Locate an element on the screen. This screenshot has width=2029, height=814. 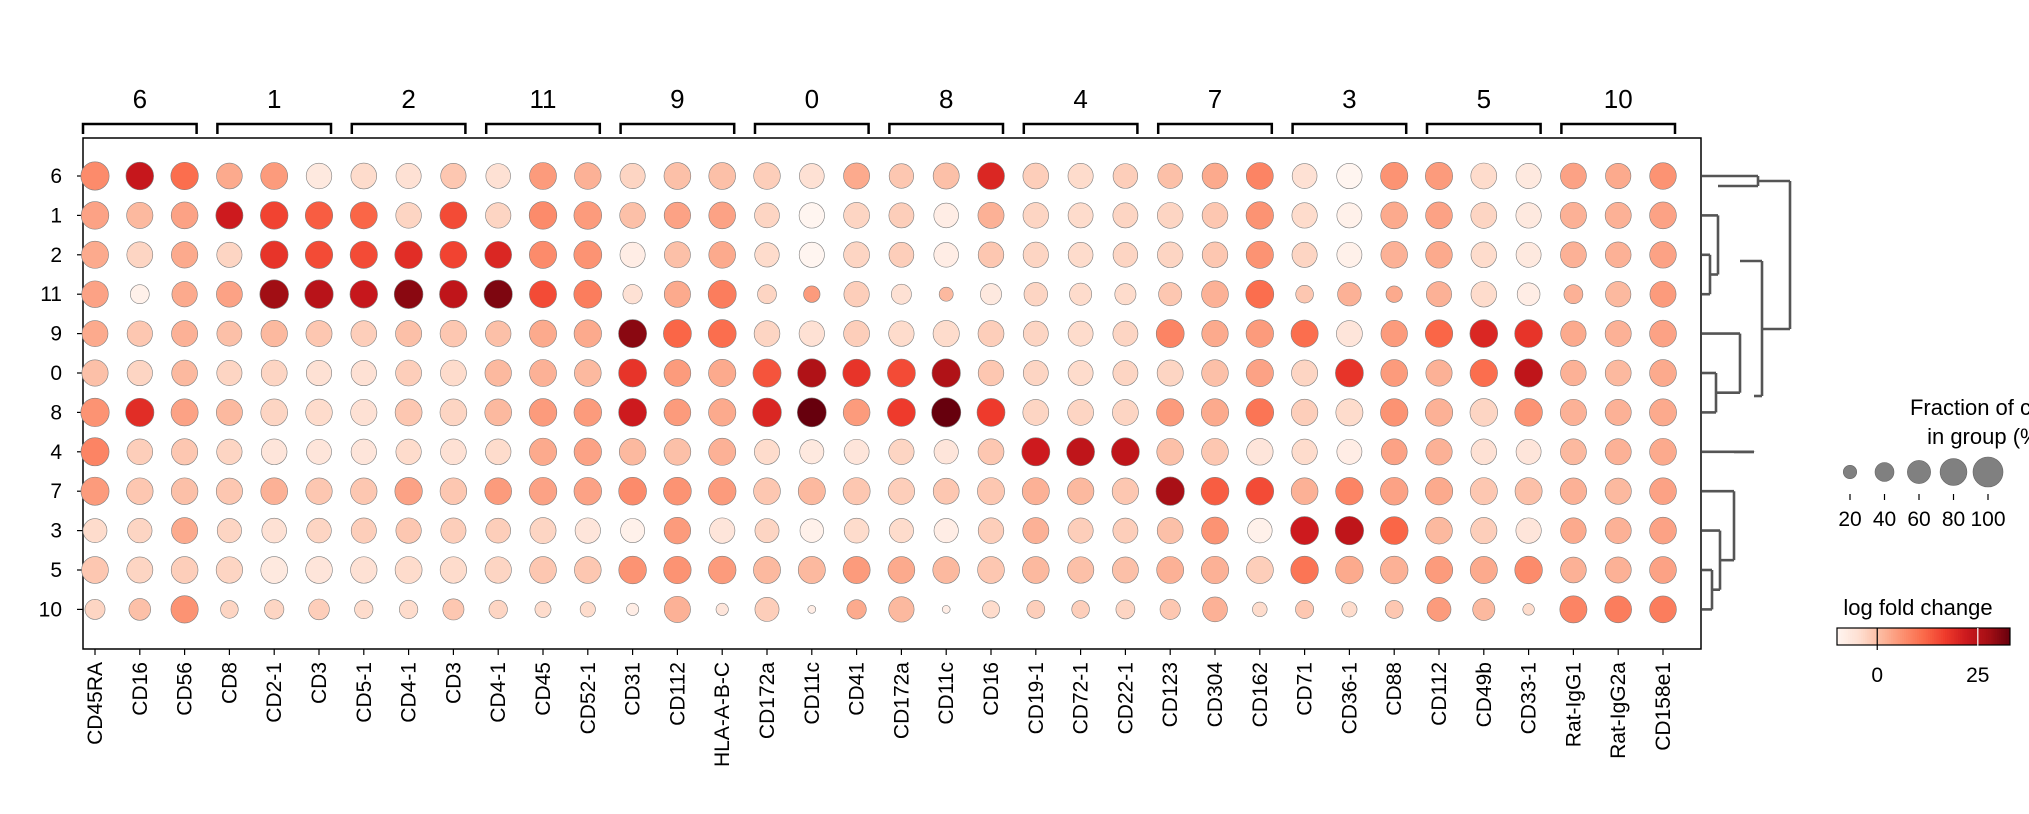
dendrogram is located at coordinates (1747, 392).